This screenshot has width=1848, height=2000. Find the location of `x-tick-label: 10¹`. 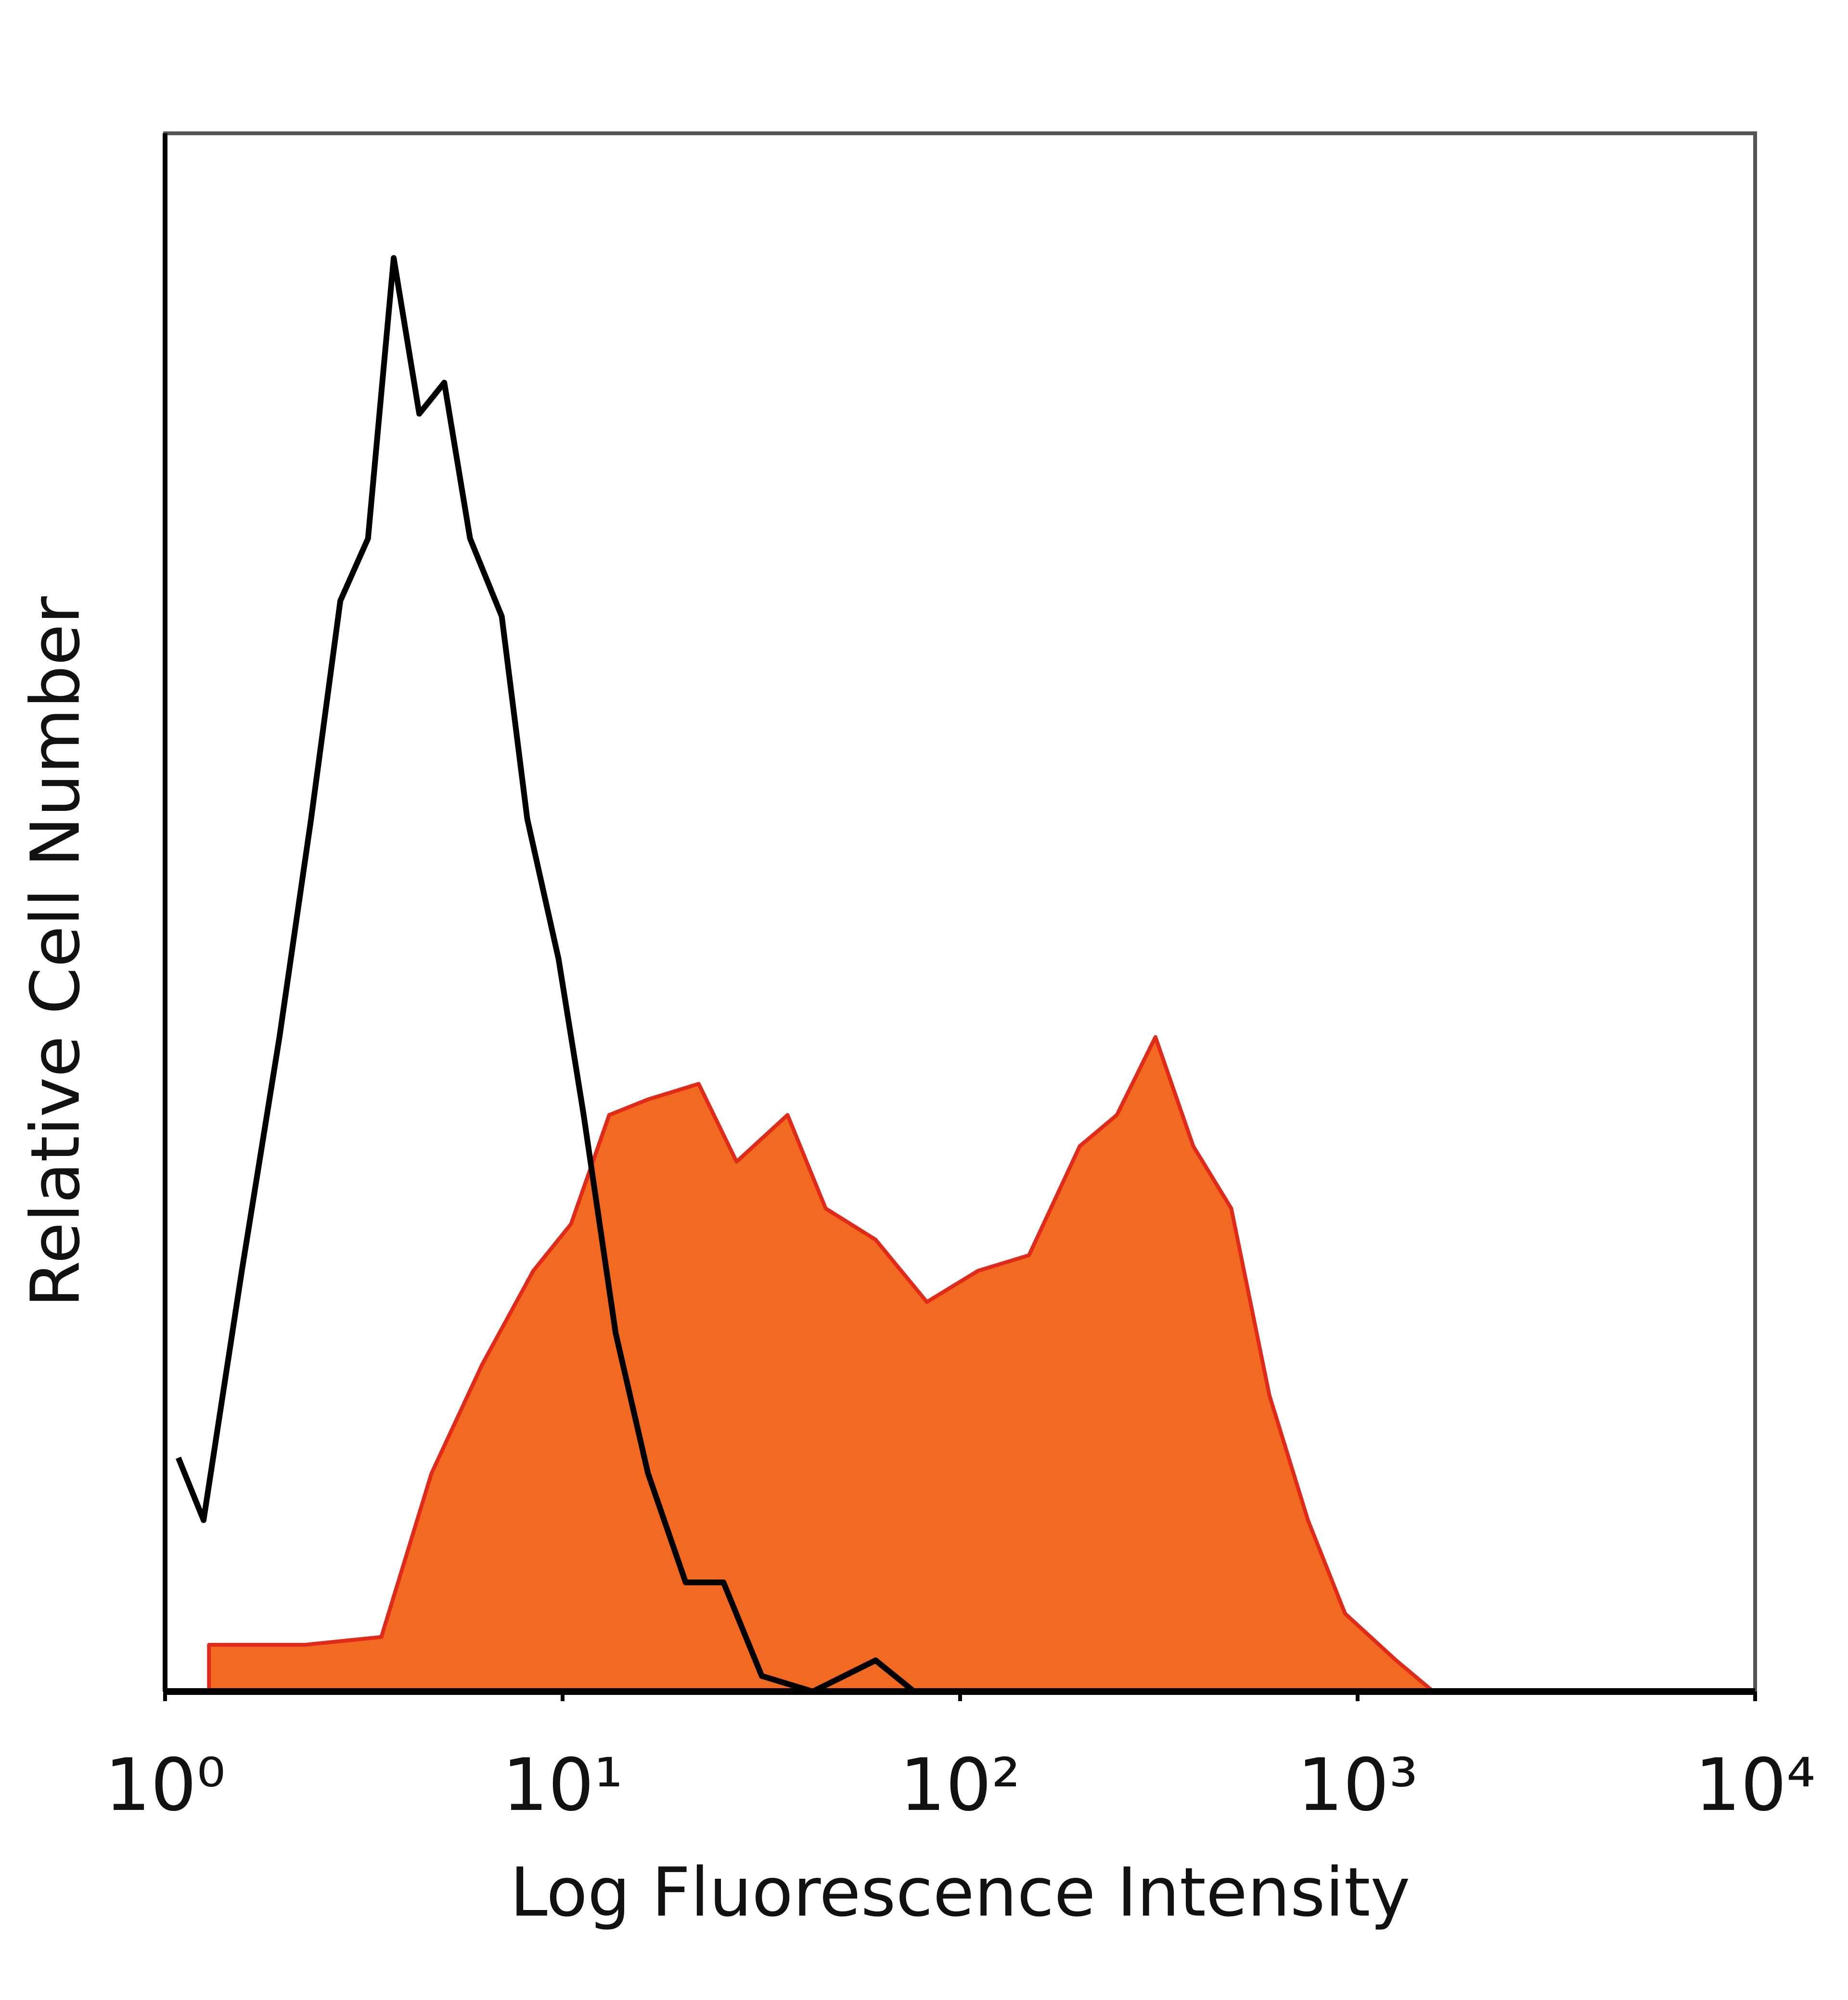

x-tick-label: 10¹ is located at coordinates (562, 1785).